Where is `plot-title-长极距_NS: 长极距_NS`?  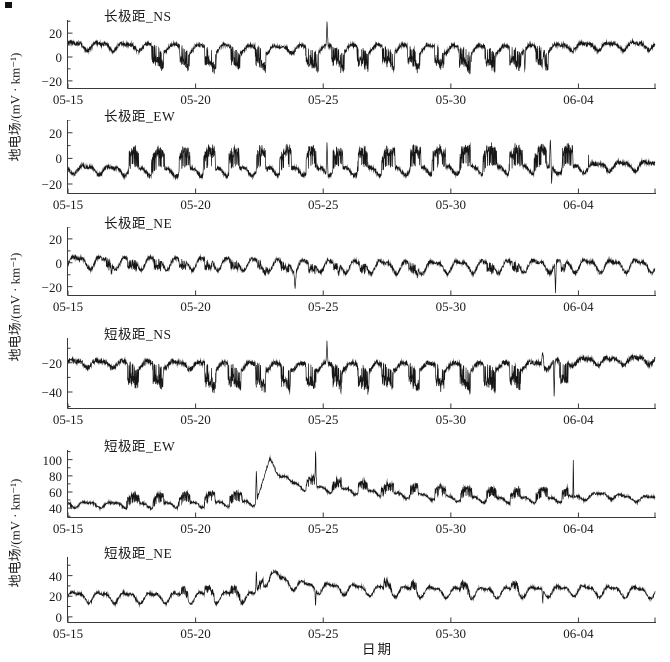
plot-title-长极距_NS: 长极距_NS is located at coordinates (138, 16).